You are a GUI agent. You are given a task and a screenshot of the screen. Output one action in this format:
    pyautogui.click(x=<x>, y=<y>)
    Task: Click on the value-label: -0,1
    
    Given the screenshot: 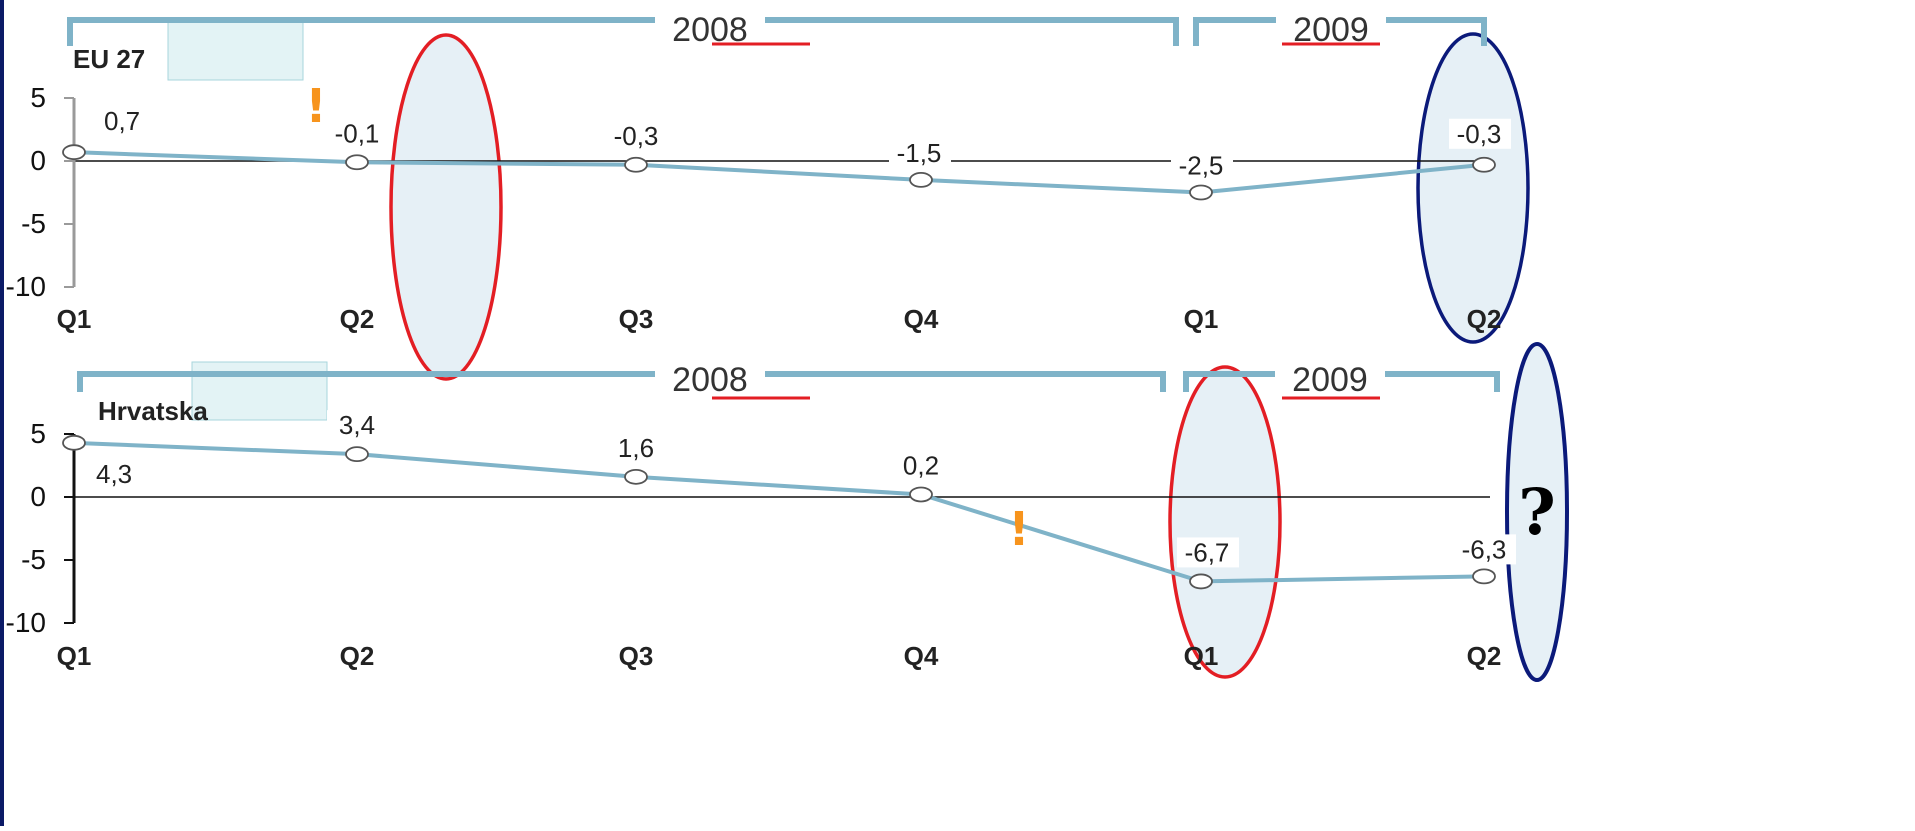 What is the action you would take?
    pyautogui.click(x=357, y=133)
    